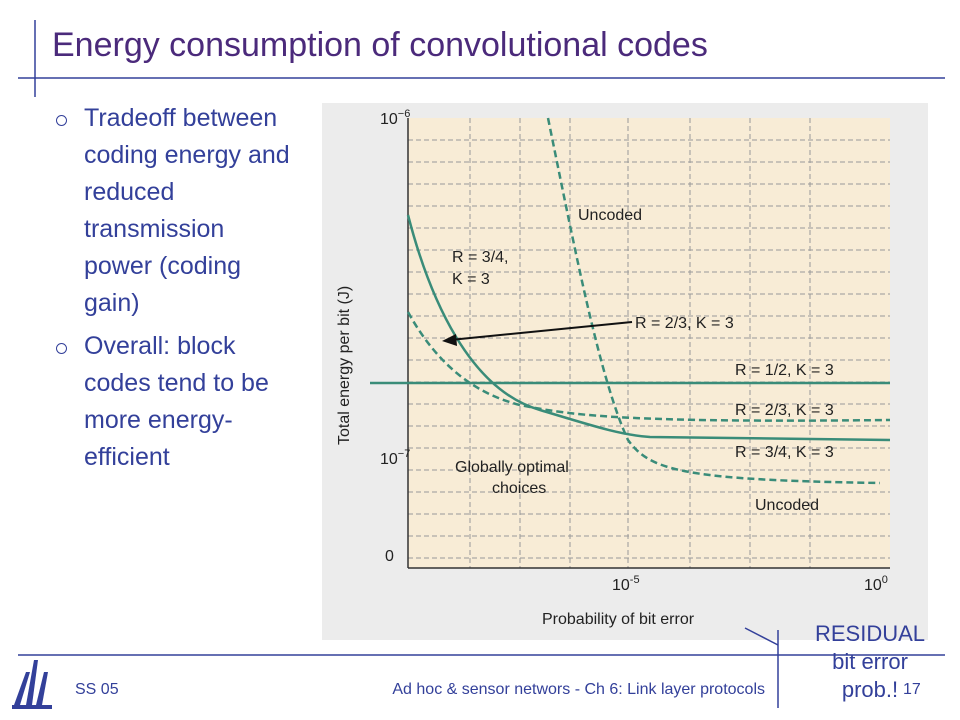  Describe the element at coordinates (870, 689) in the screenshot. I see `annotation-line-text: prob.!` at that location.